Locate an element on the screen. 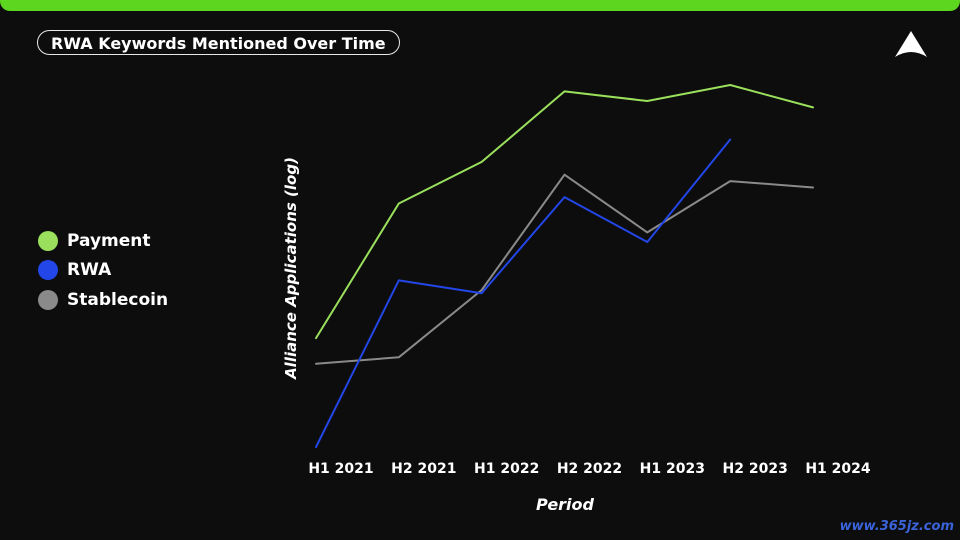  page-title: RWA Keywords Mentioned Over Time is located at coordinates (218, 42).